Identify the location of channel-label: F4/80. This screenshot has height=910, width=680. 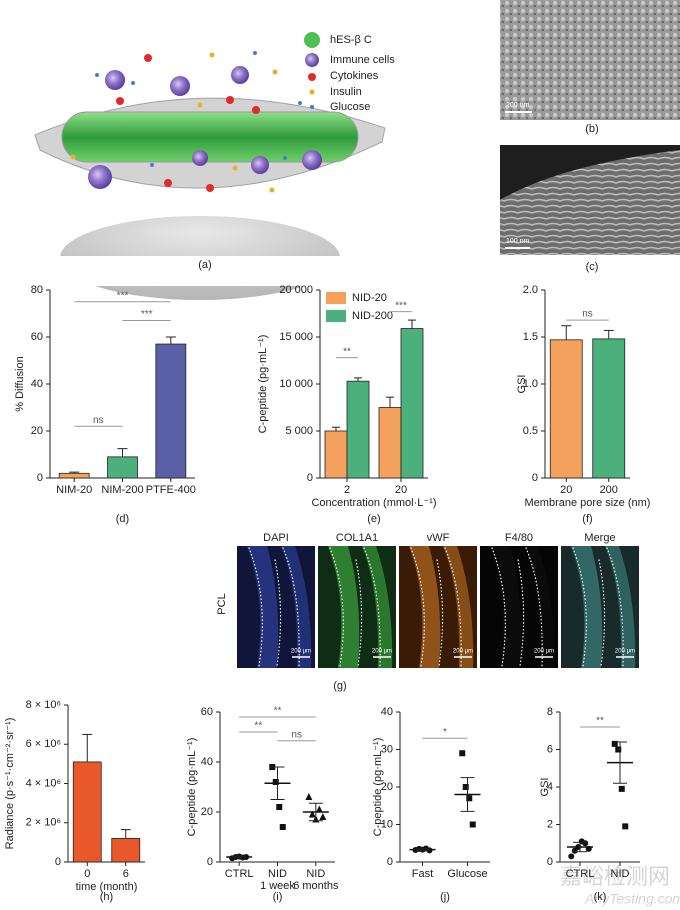
(519, 538).